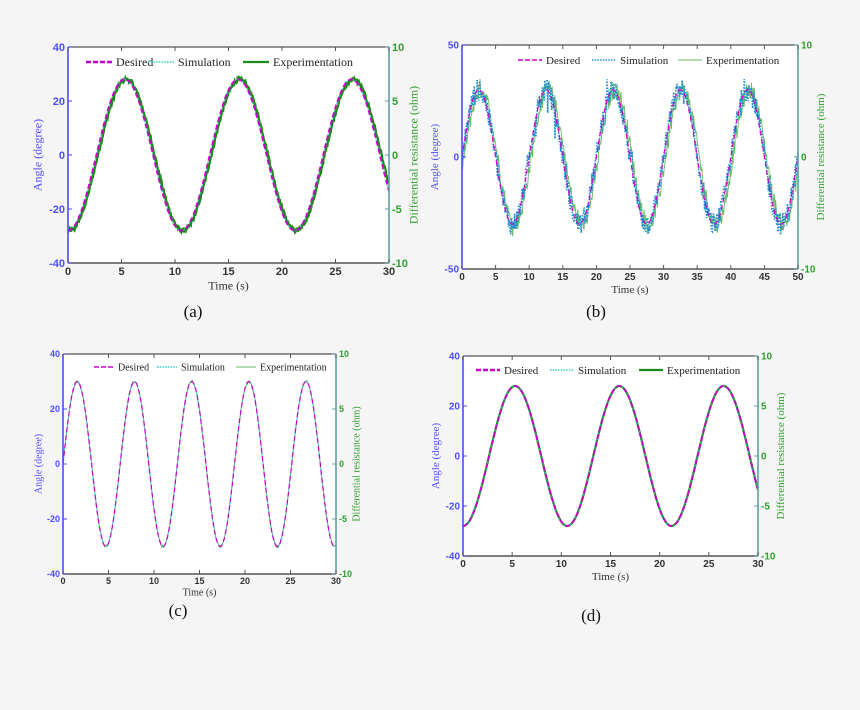 The height and width of the screenshot is (710, 860). I want to click on caption-d: (d), so click(591, 615).